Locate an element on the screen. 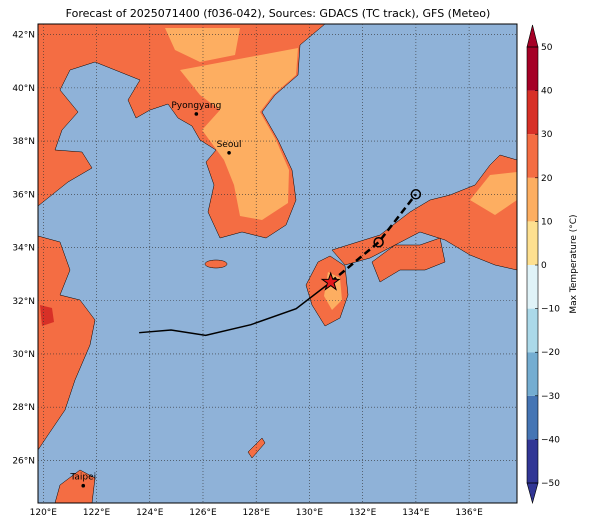 Image resolution: width=592 pixels, height=532 pixels. x-tick-label: 132°E is located at coordinates (363, 513).